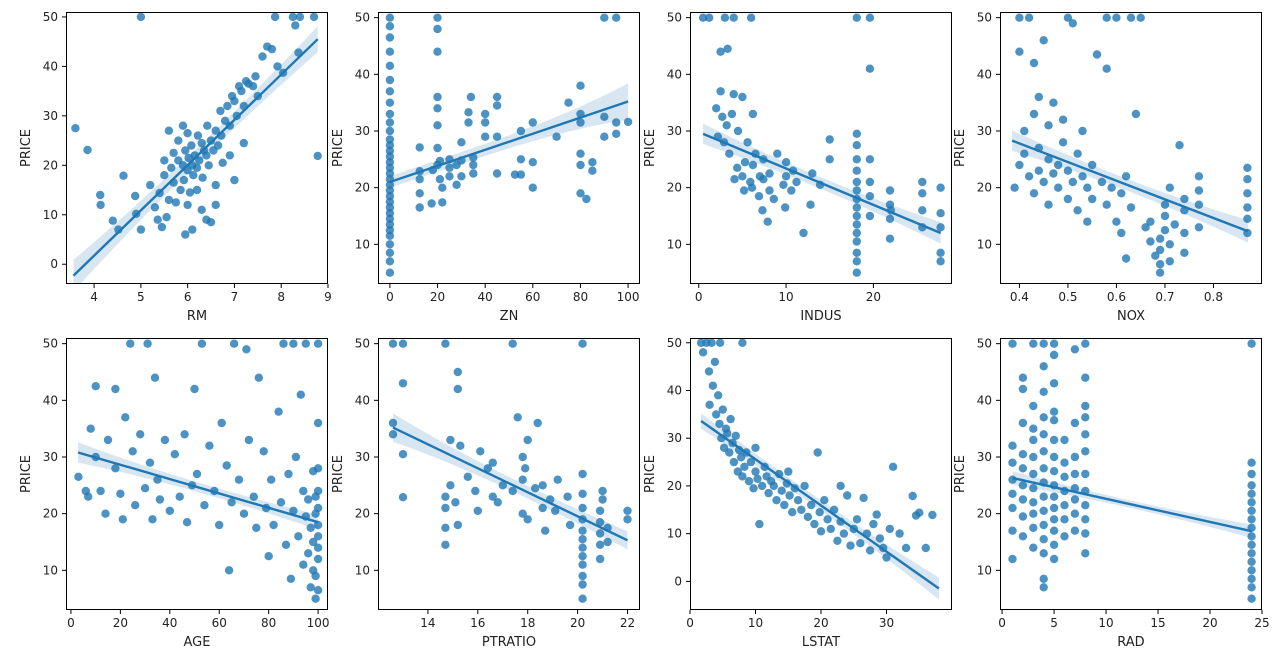 The width and height of the screenshot is (1280, 656). I want to click on plot-nox: 0.4 0.5 0.6 0.7 0.8 10 20 30 40 50 NOX PRICE, so click(1107, 167).